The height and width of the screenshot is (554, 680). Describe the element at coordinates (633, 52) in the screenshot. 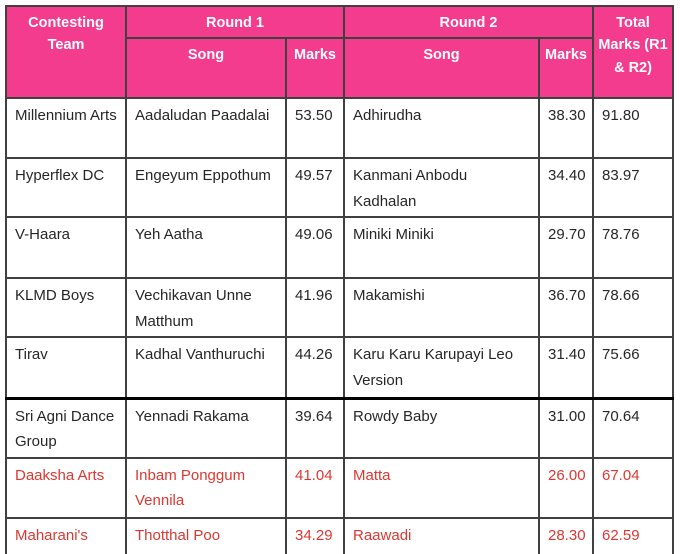

I see `header-total-marks: Total Marks (R1 & R2)` at that location.